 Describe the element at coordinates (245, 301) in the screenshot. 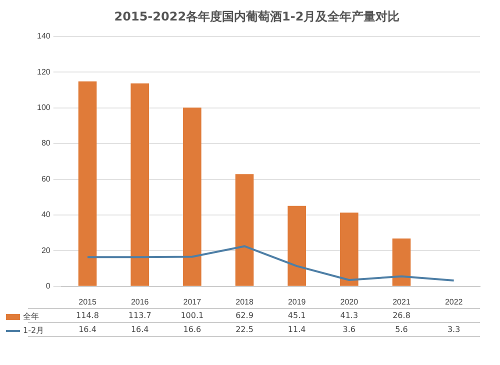

I see `x-tick-label: 2018` at that location.